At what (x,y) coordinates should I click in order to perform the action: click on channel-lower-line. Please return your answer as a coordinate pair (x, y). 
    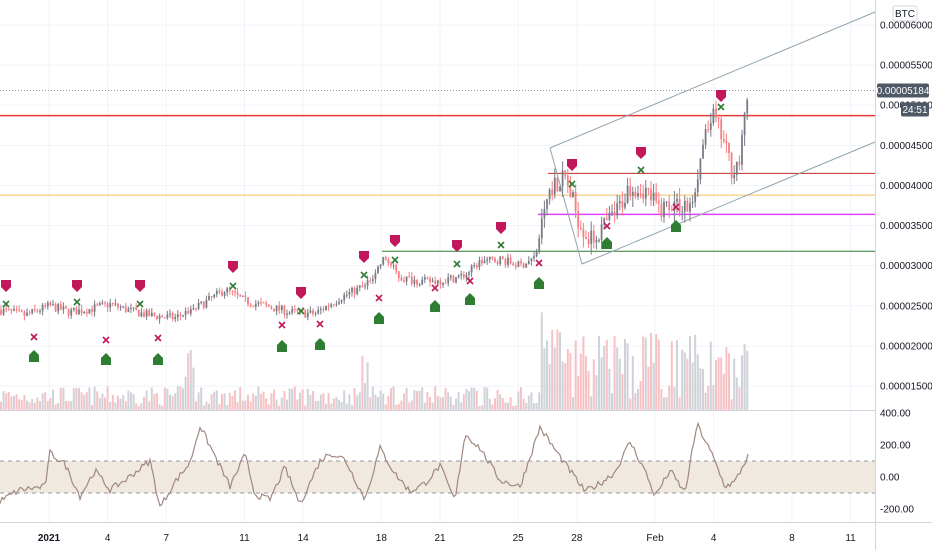
    Looking at the image, I should click on (728, 203).